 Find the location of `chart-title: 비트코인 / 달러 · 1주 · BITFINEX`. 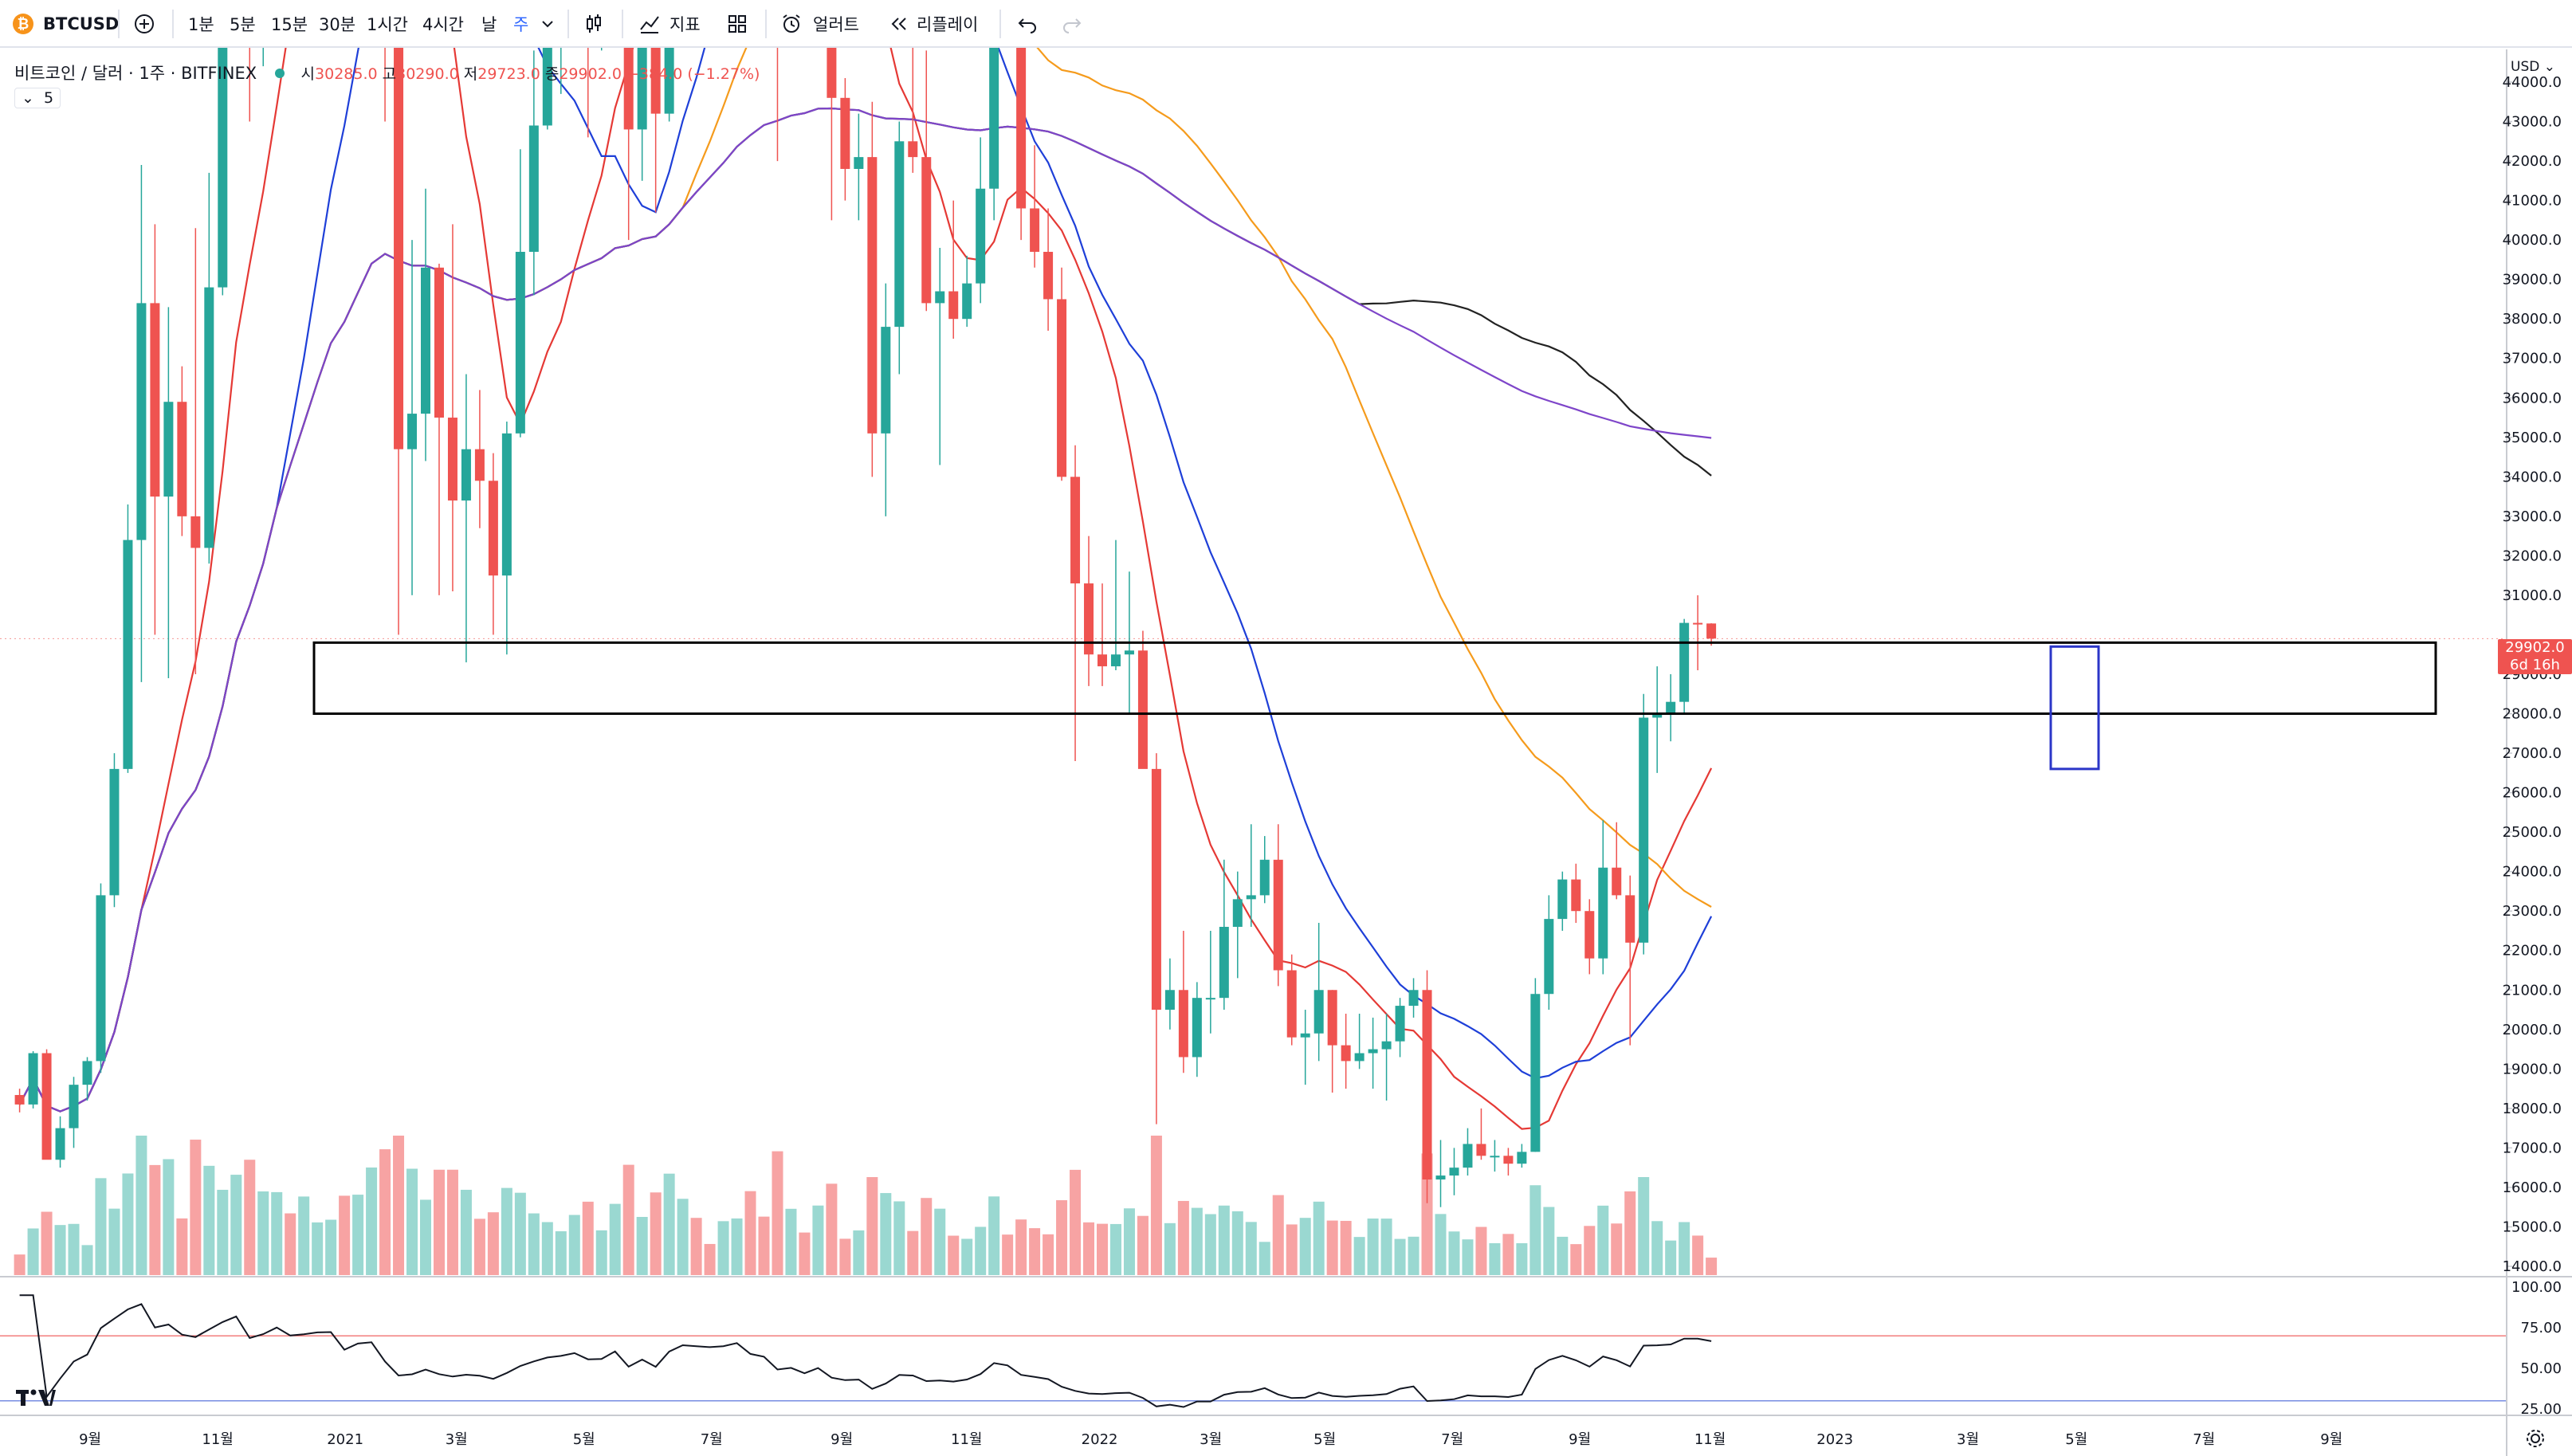

chart-title: 비트코인 / 달러 · 1주 · BITFINEX is located at coordinates (135, 73).